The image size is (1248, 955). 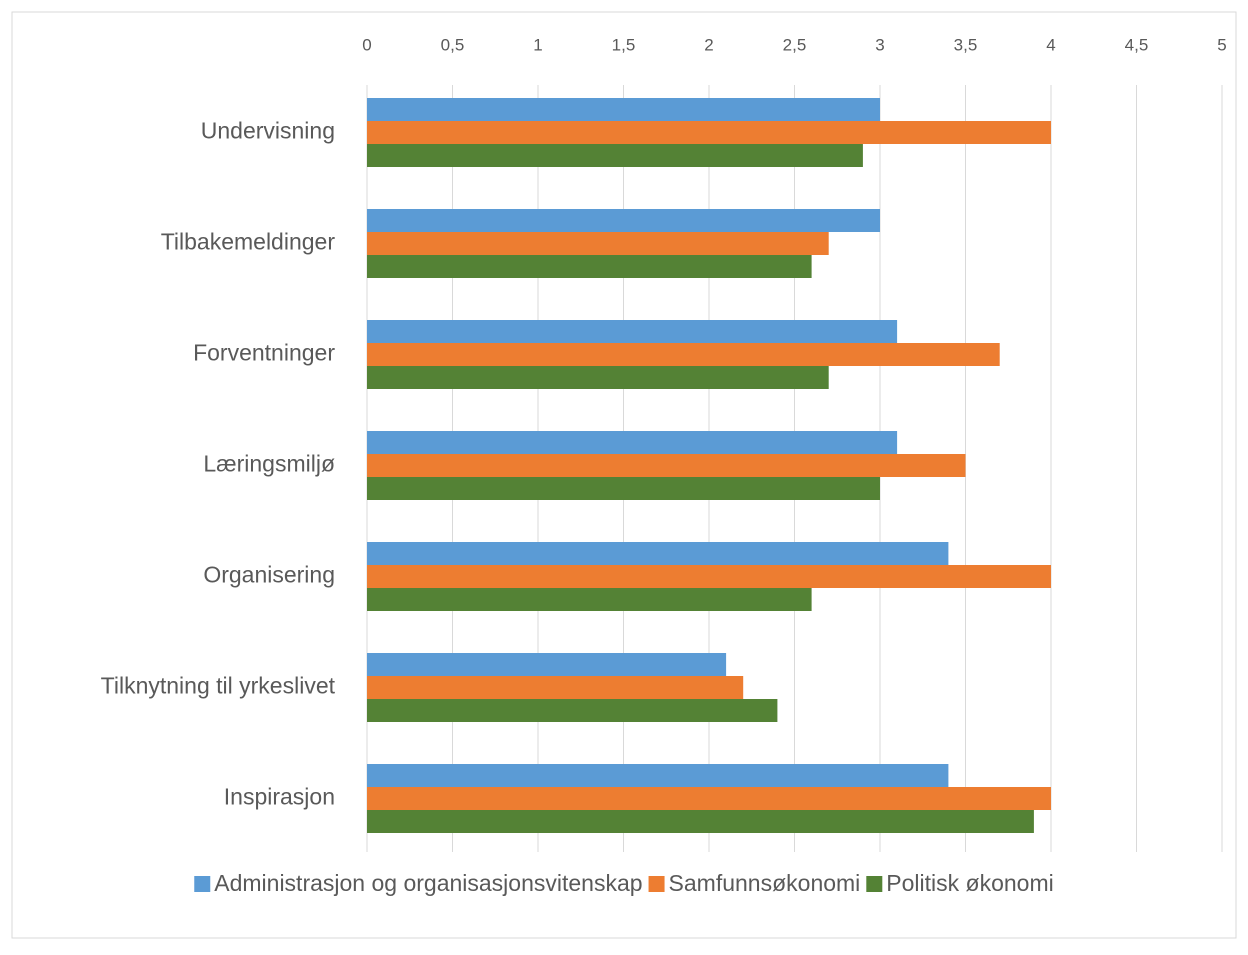 What do you see at coordinates (624, 44) in the screenshot?
I see `x-tick-label: 1,5` at bounding box center [624, 44].